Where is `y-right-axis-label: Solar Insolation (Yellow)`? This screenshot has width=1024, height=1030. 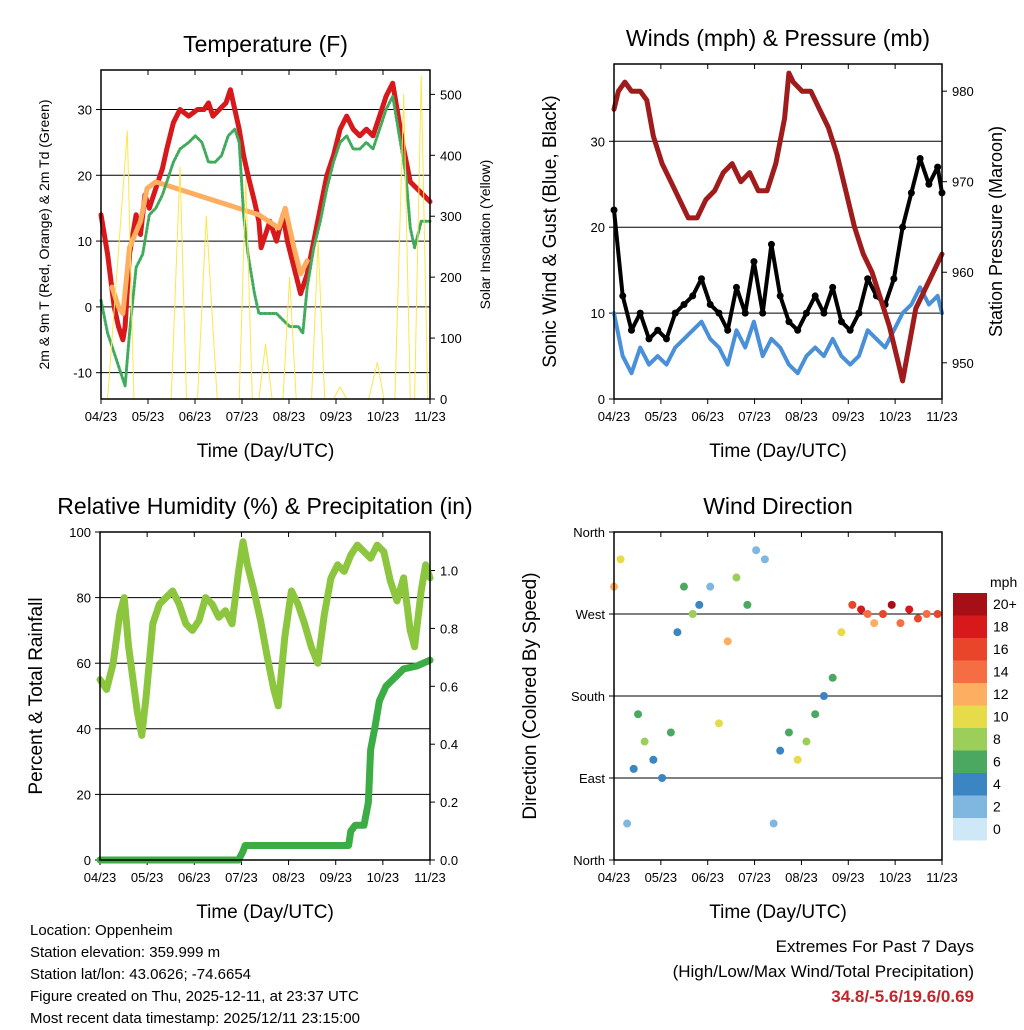 y-right-axis-label: Solar Insolation (Yellow) is located at coordinates (485, 235).